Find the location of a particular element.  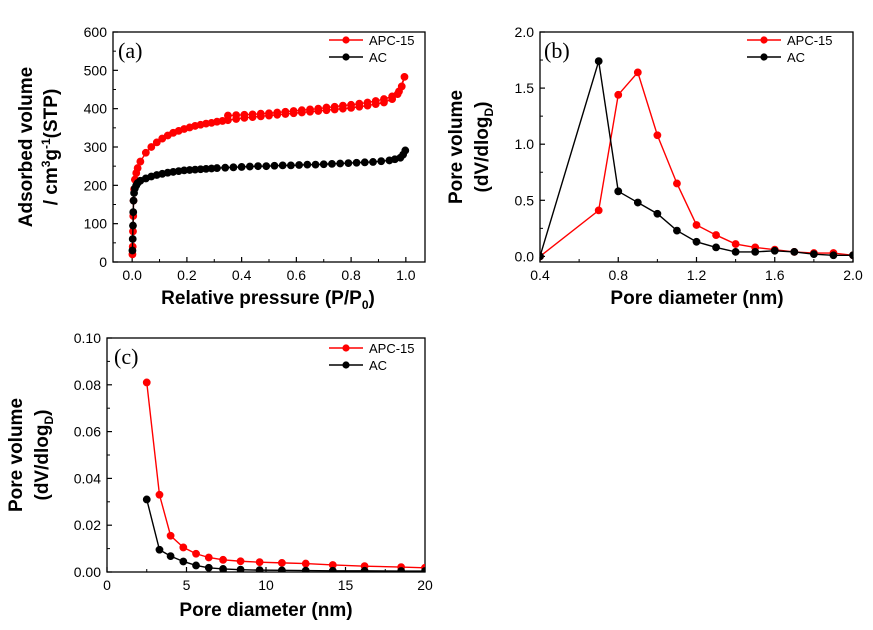

x-tick-label: 0 is located at coordinates (107, 585).